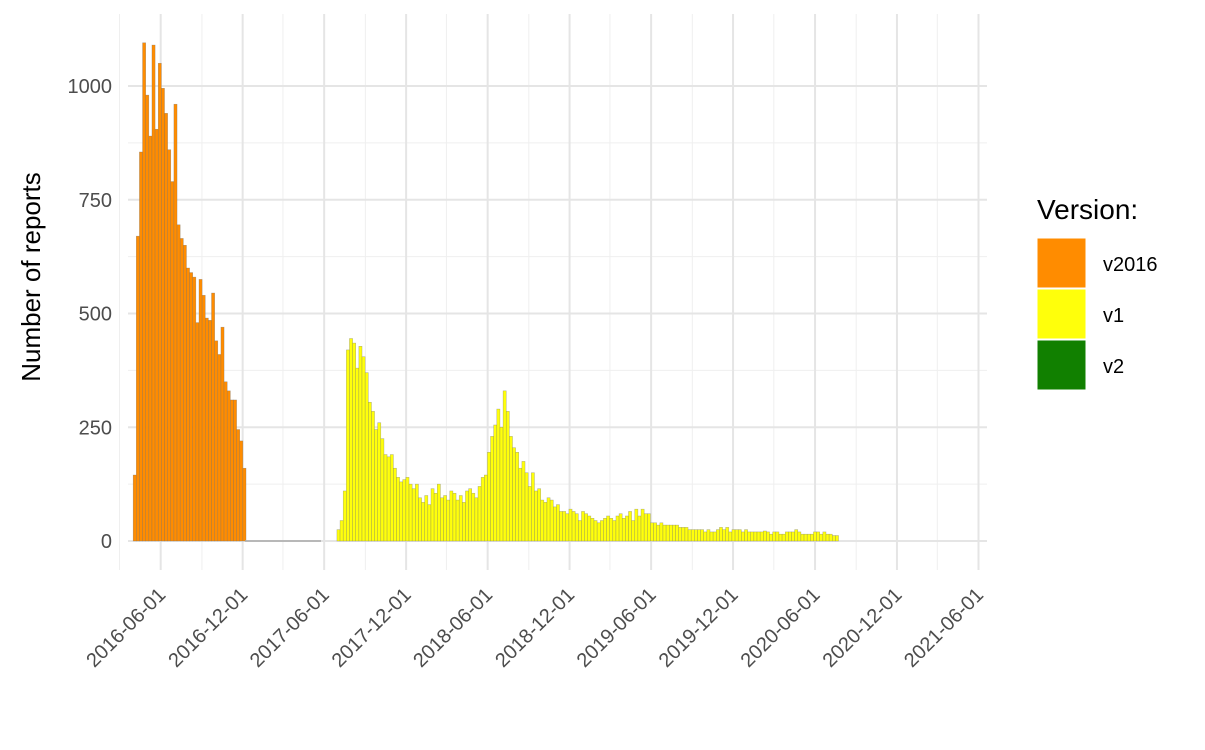 This screenshot has height=750, width=1205. Describe the element at coordinates (1113, 316) in the screenshot. I see `legend-label-v1: v1` at that location.